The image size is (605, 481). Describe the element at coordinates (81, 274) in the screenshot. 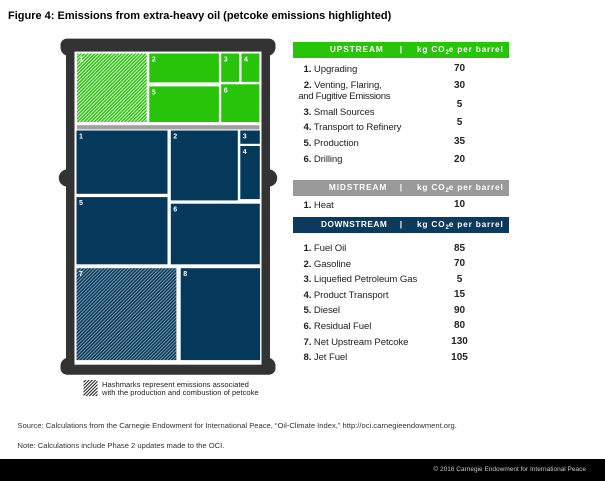

I see `svg-text: 7` at that location.